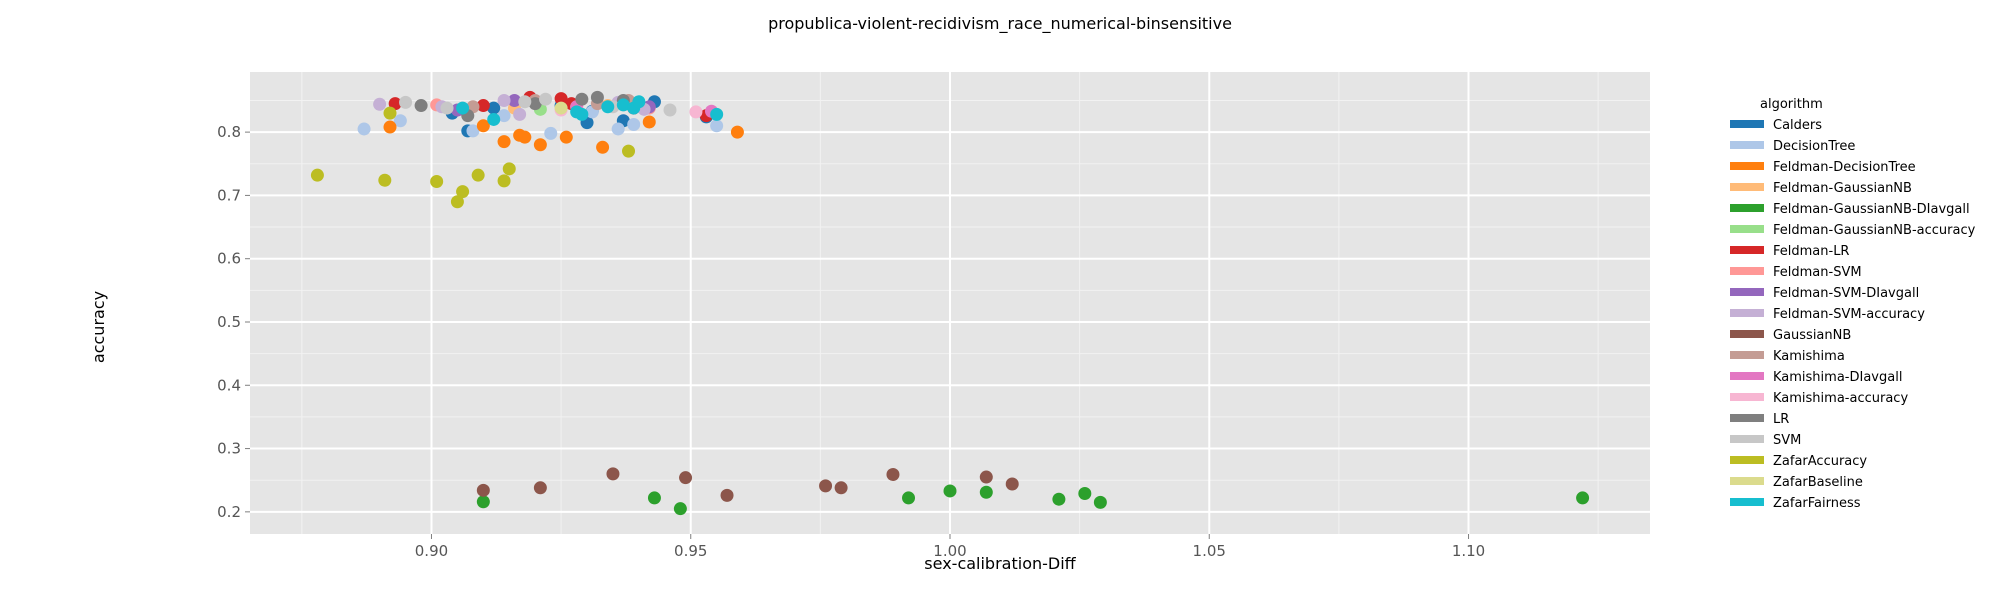  Describe the element at coordinates (229, 132) in the screenshot. I see `y-tick-label: 0.8` at that location.